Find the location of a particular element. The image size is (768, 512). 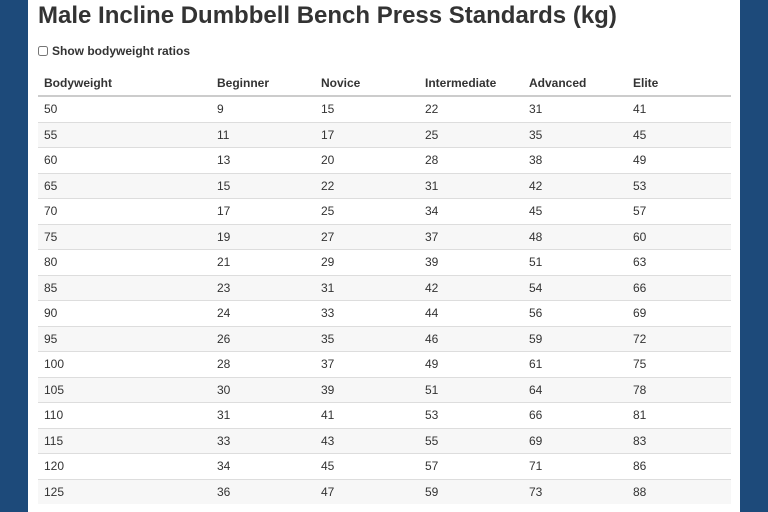

table-cell: 23 is located at coordinates (263, 287).